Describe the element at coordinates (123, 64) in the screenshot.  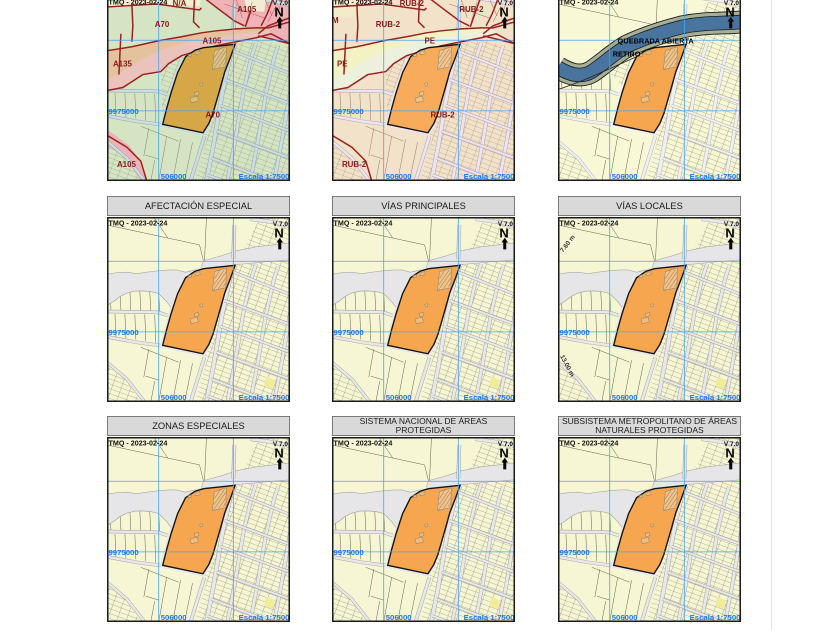
I see `svg-text: A135` at that location.